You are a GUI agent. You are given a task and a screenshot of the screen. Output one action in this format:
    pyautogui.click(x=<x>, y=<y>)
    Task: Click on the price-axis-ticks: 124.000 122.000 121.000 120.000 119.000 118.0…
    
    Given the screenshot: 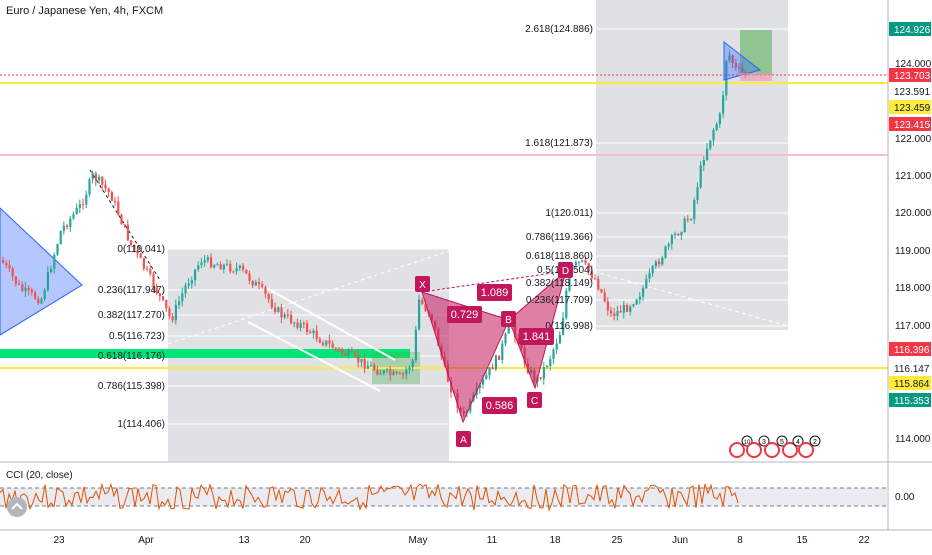 What is the action you would take?
    pyautogui.click(x=913, y=252)
    